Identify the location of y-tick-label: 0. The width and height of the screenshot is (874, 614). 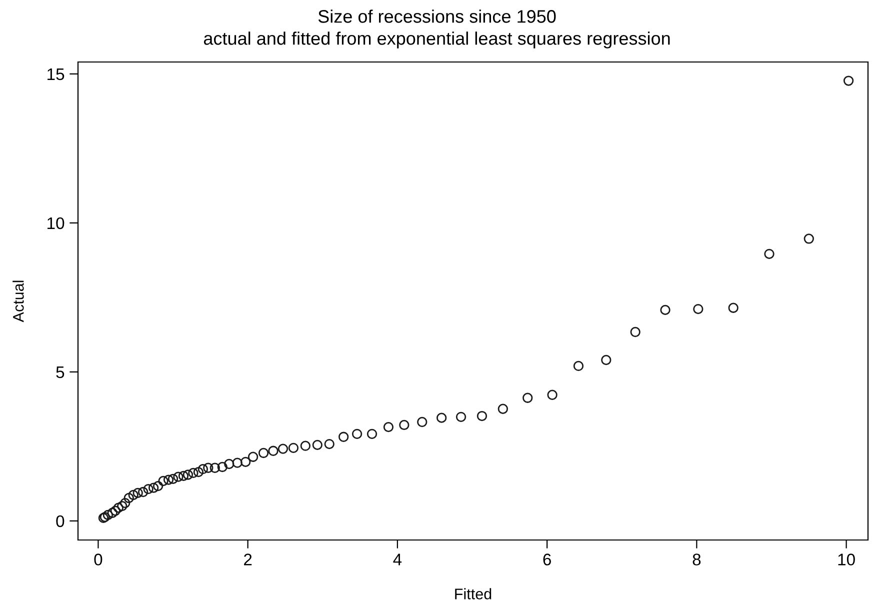
(60, 521).